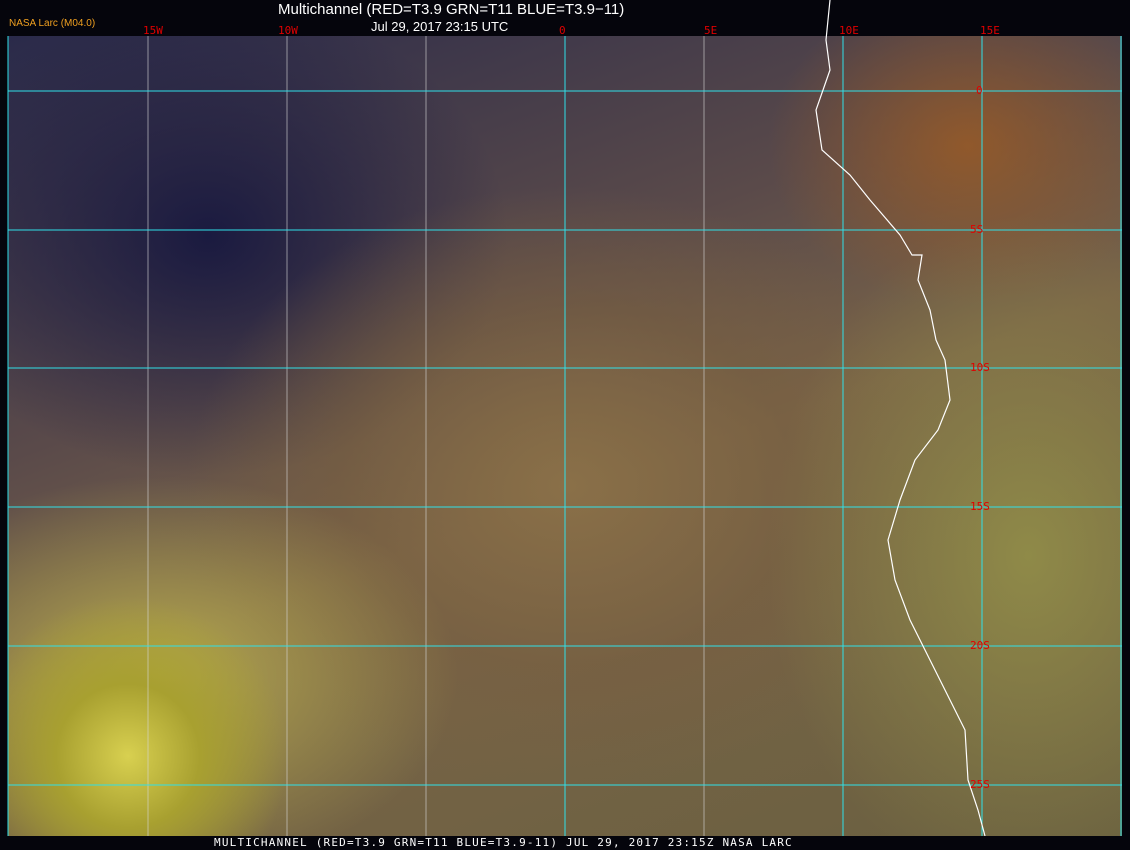  Describe the element at coordinates (711, 30) in the screenshot. I see `lon-label: 5E` at that location.